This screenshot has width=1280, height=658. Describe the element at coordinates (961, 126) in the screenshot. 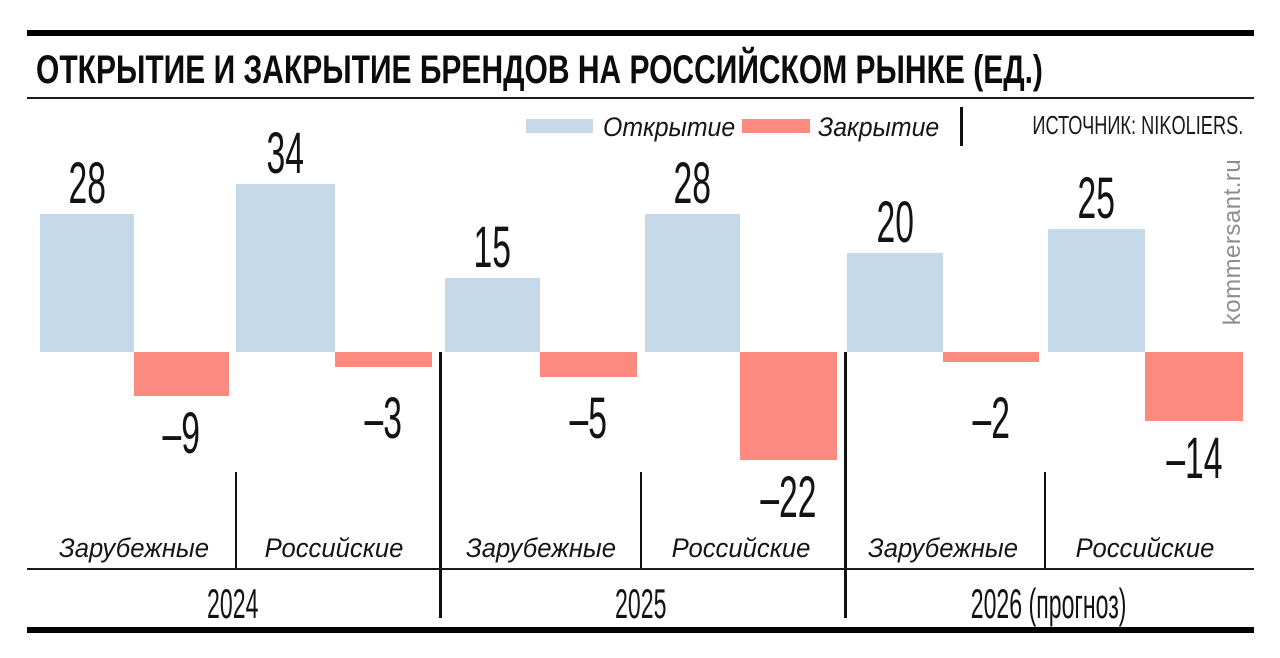

I see `legend-source-divider` at that location.